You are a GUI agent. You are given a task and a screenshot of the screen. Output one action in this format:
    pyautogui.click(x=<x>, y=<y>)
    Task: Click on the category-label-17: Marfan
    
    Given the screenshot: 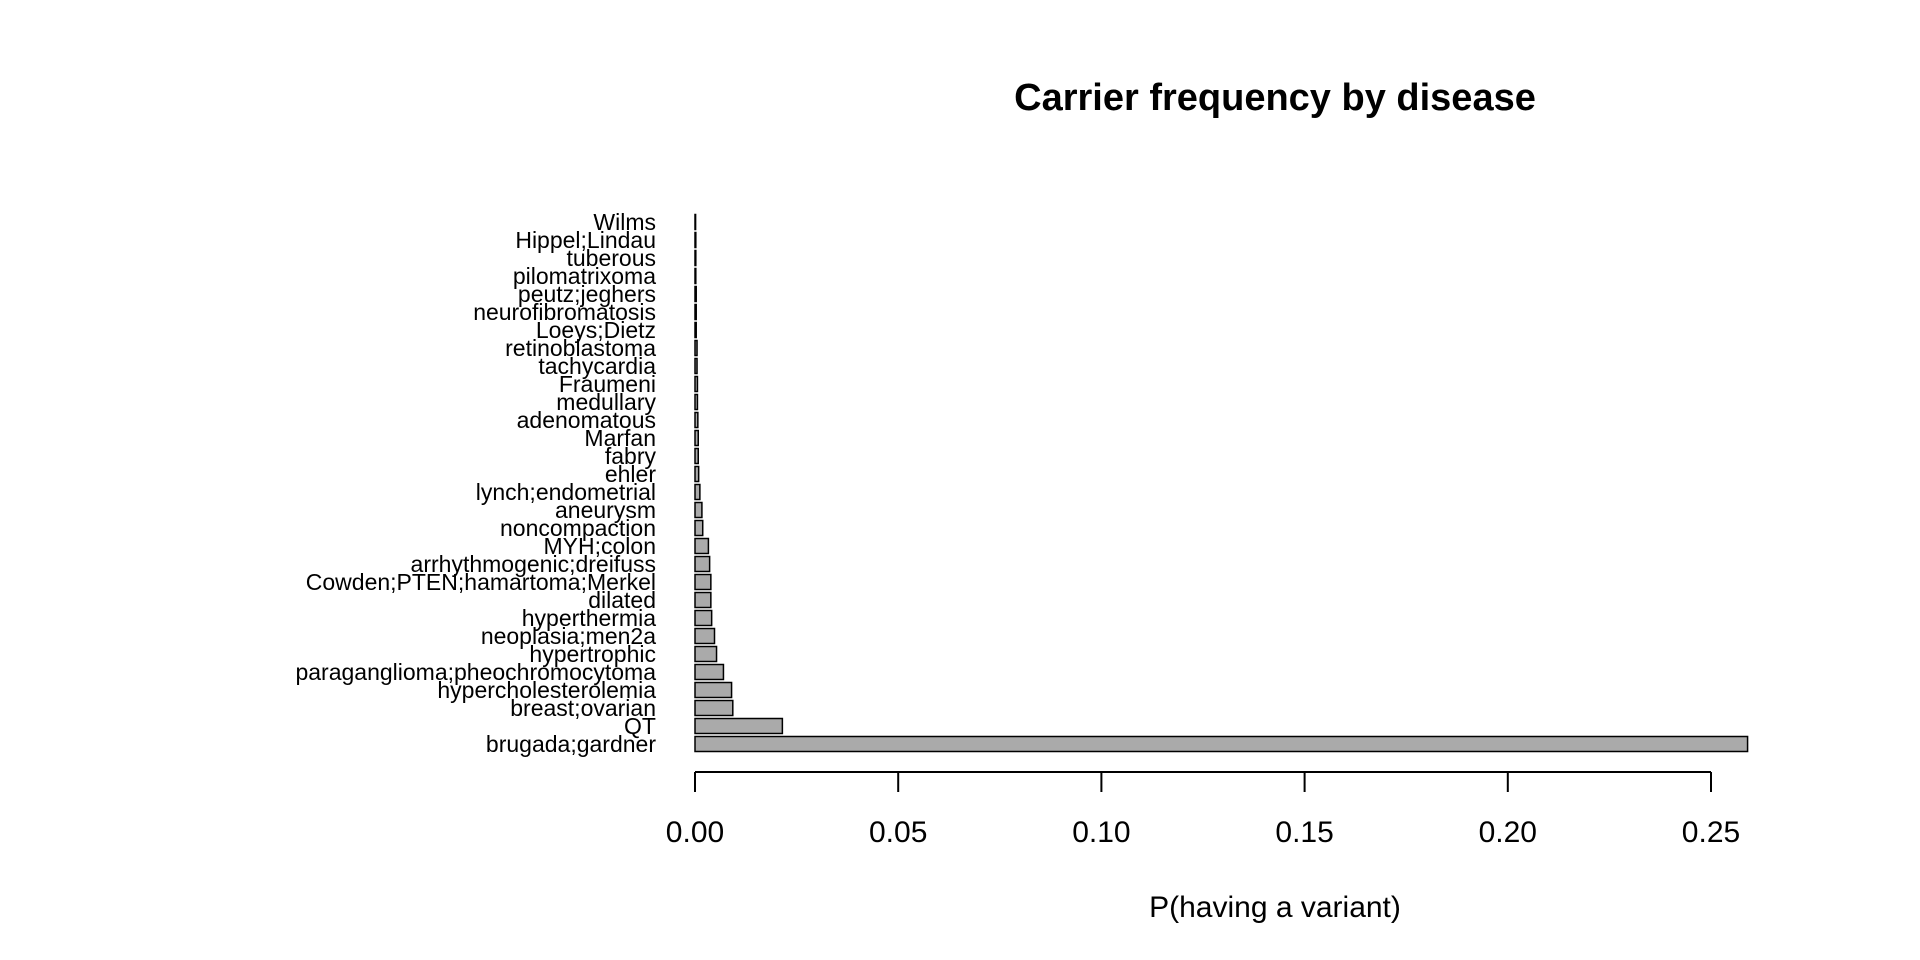 What is the action you would take?
    pyautogui.click(x=620, y=438)
    